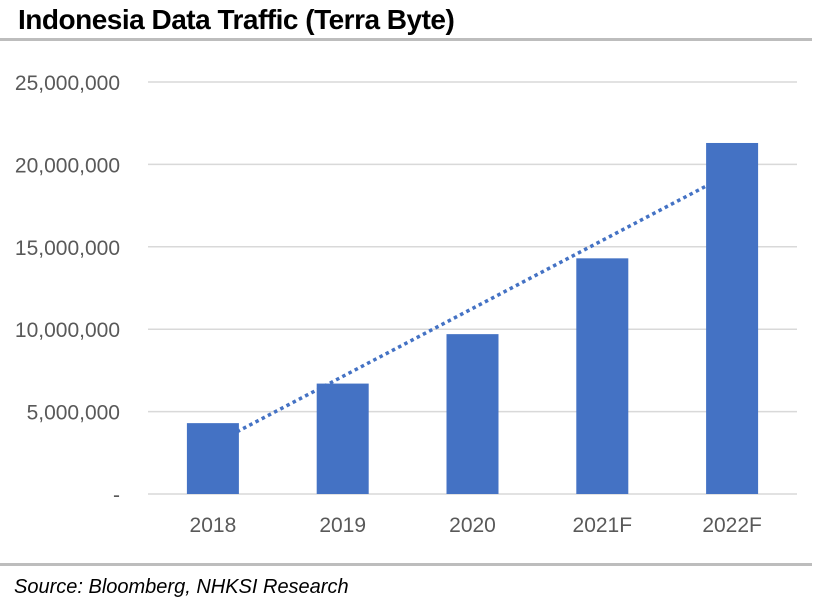 The width and height of the screenshot is (818, 605). I want to click on x-tick-label: 2019, so click(342, 525).